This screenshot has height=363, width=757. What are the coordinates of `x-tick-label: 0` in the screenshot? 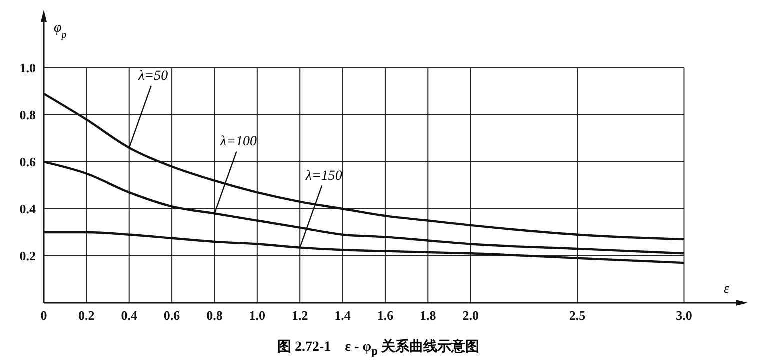 It's located at (44, 316).